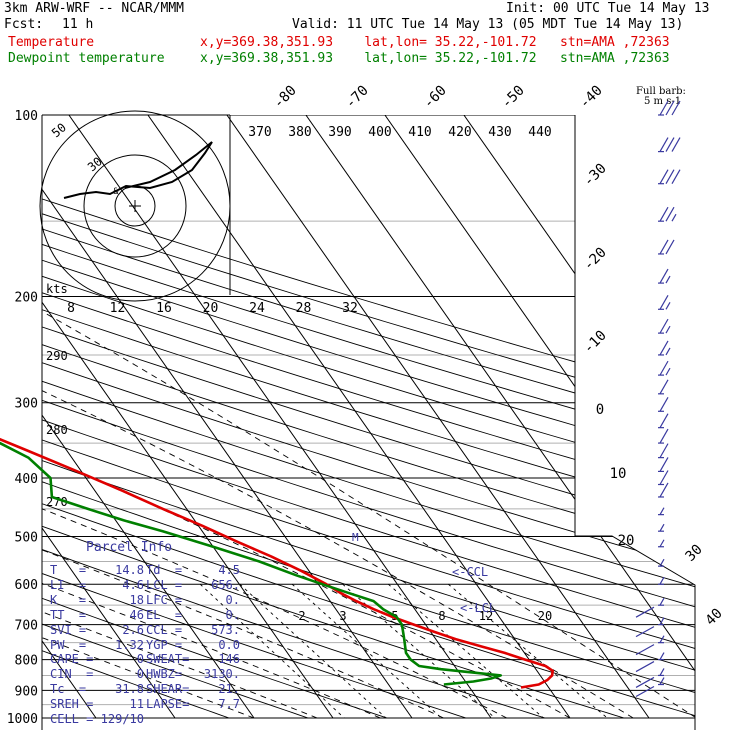 This screenshot has width=740, height=740. I want to click on parcel-value: 0.0, so click(229, 644).